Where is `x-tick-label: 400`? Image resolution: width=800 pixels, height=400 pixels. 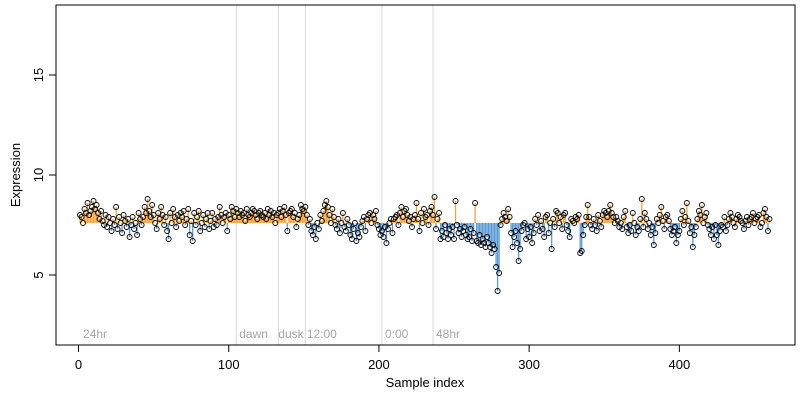 x-tick-label: 400 is located at coordinates (679, 364).